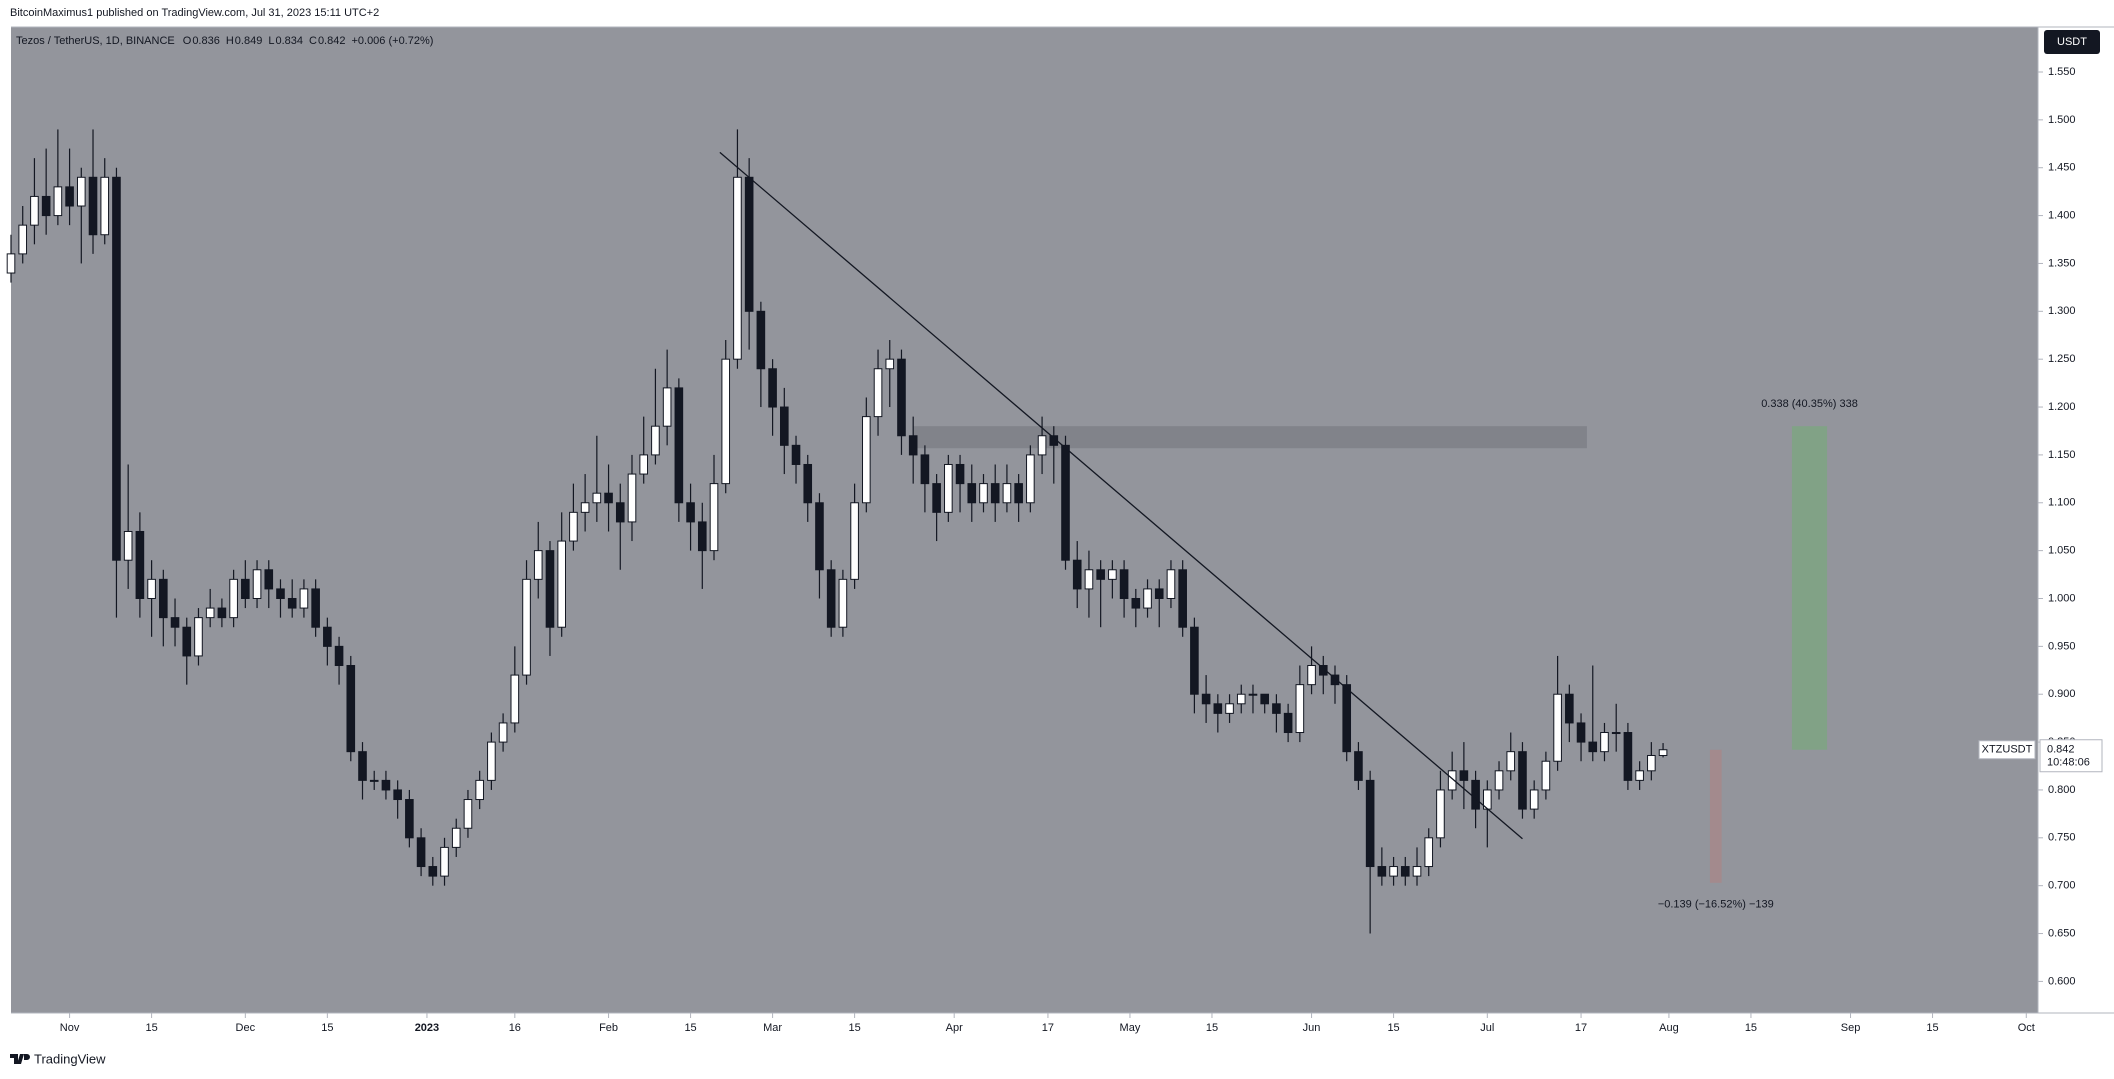  What do you see at coordinates (246, 1028) in the screenshot?
I see `x-tick-label: Dec` at bounding box center [246, 1028].